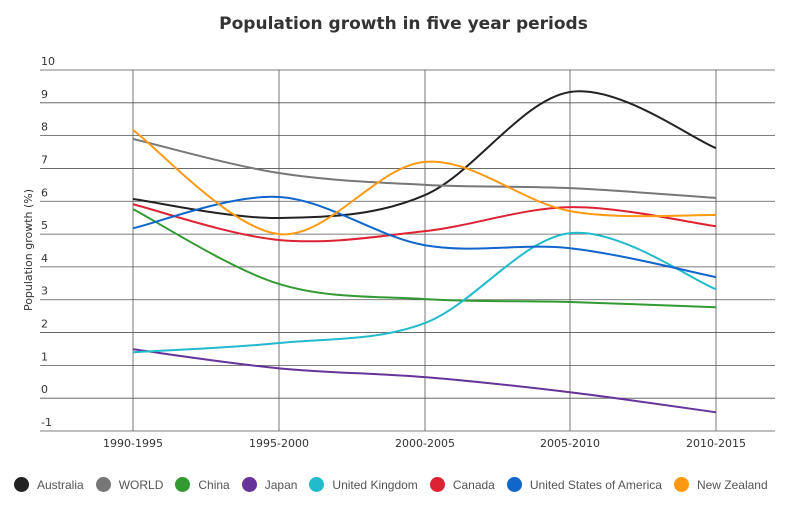 Image resolution: width=807 pixels, height=512 pixels. What do you see at coordinates (133, 443) in the screenshot?
I see `x-tick-label: 1990-1995` at bounding box center [133, 443].